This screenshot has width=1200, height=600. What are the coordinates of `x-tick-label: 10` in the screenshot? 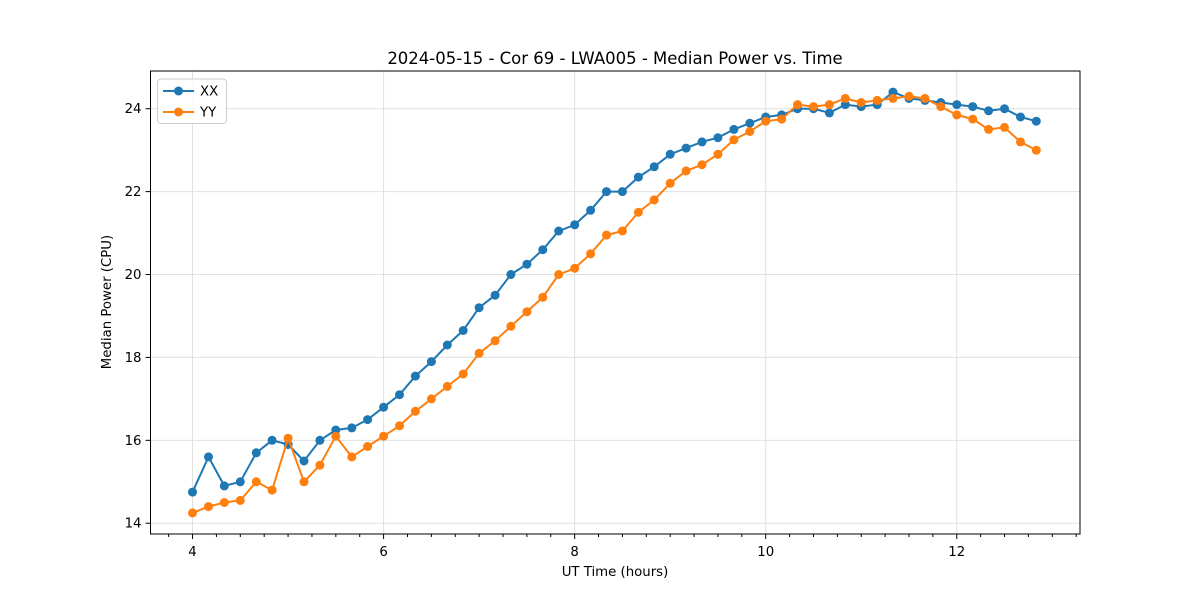 It's located at (765, 552).